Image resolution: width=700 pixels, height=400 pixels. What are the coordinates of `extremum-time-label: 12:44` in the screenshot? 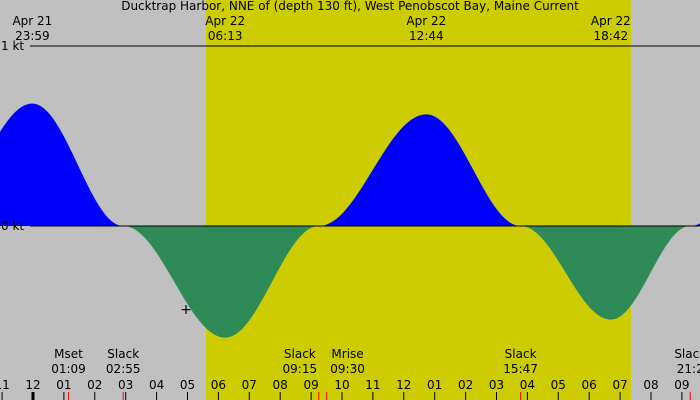 It's located at (426, 36).